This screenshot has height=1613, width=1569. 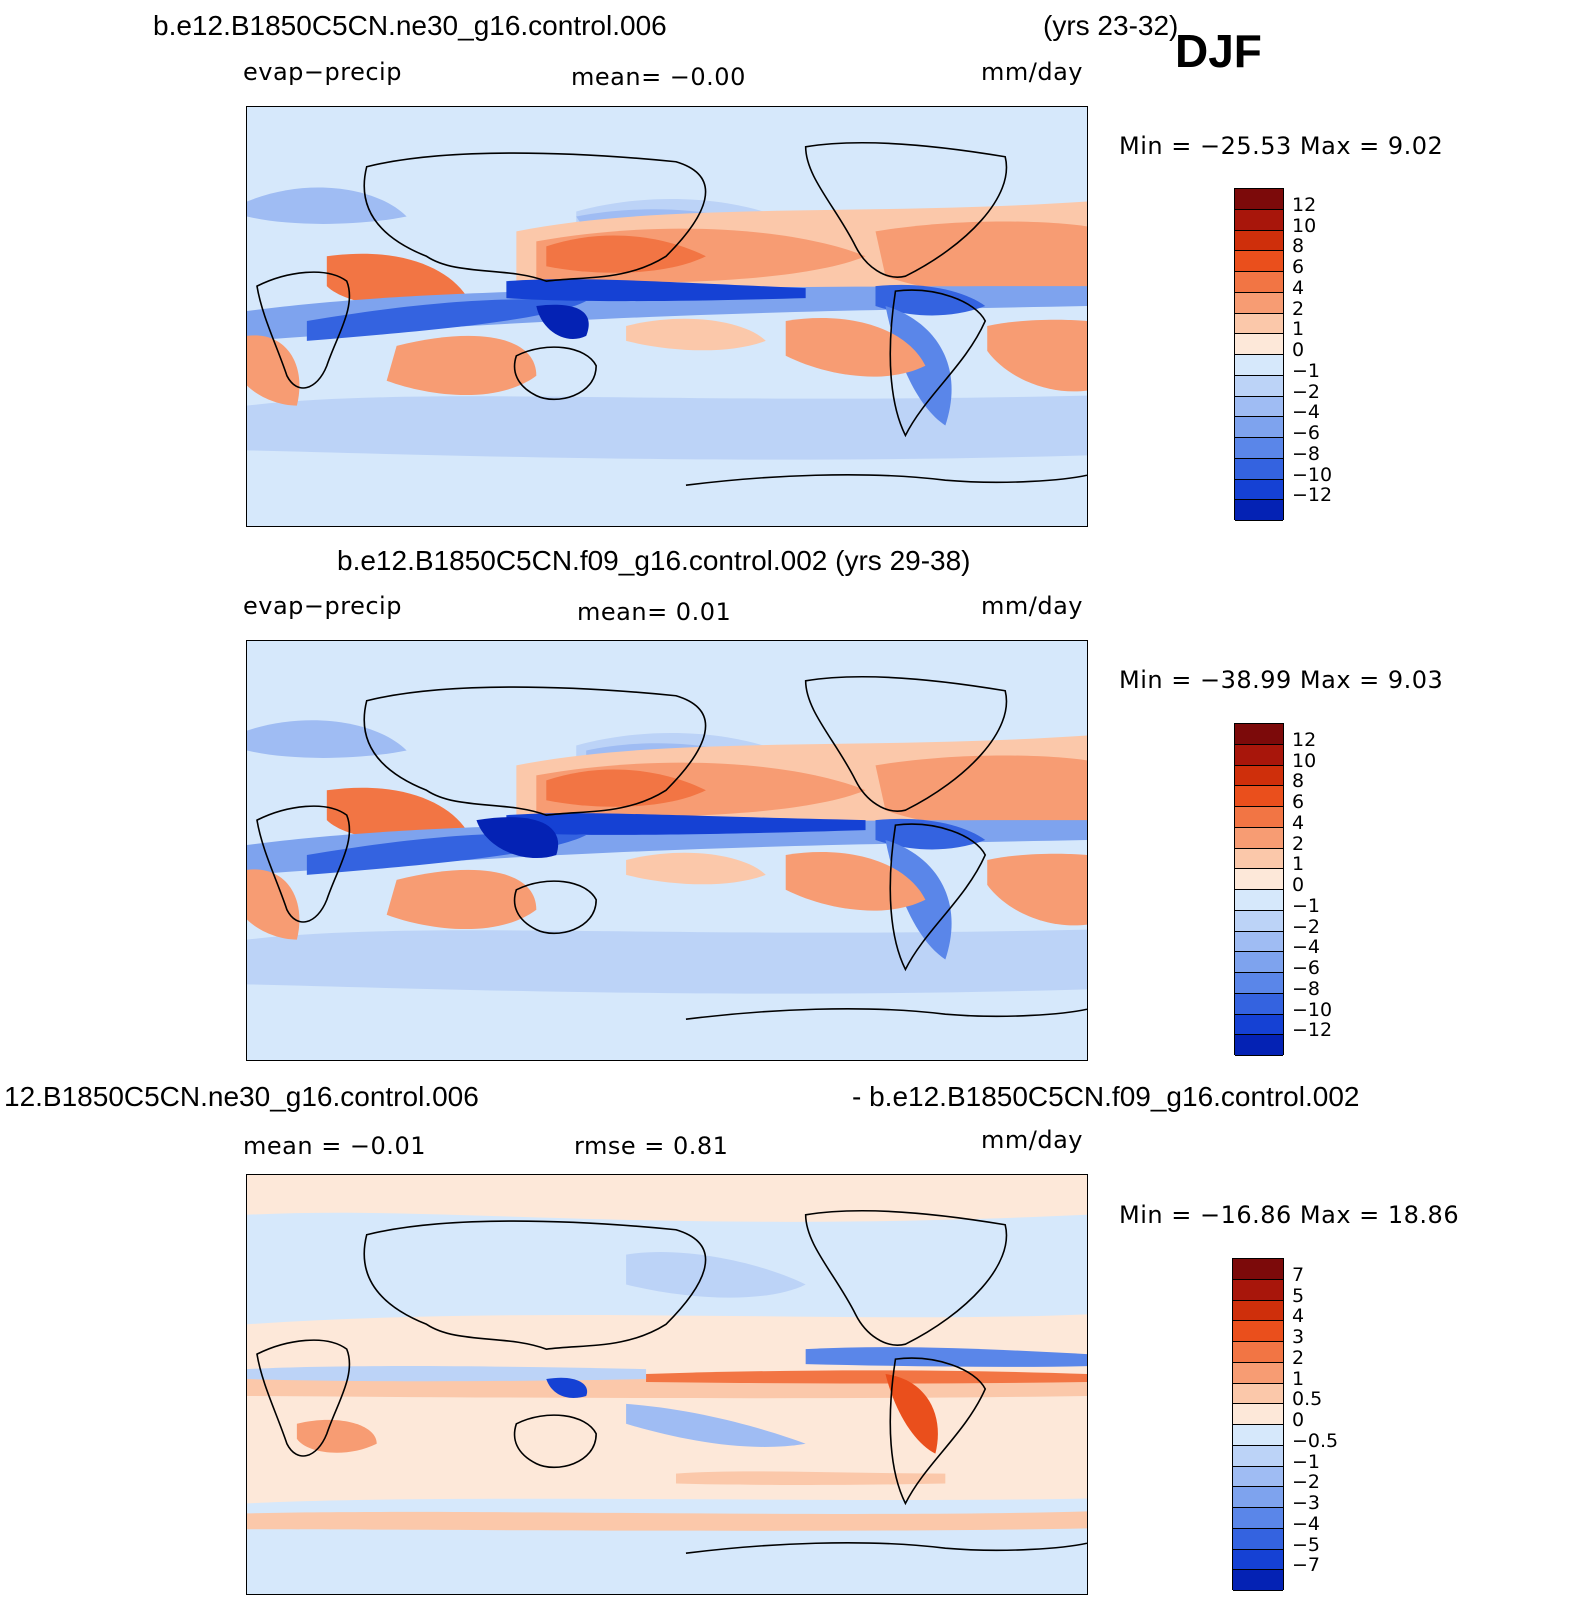 What do you see at coordinates (1032, 72) in the screenshot?
I see `panel1-units-label: mm/day` at bounding box center [1032, 72].